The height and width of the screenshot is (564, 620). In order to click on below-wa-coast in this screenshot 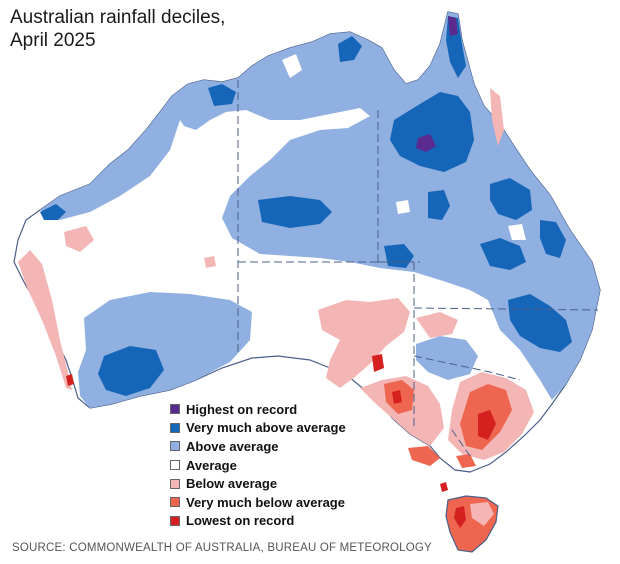, I will do `click(45, 320)`.